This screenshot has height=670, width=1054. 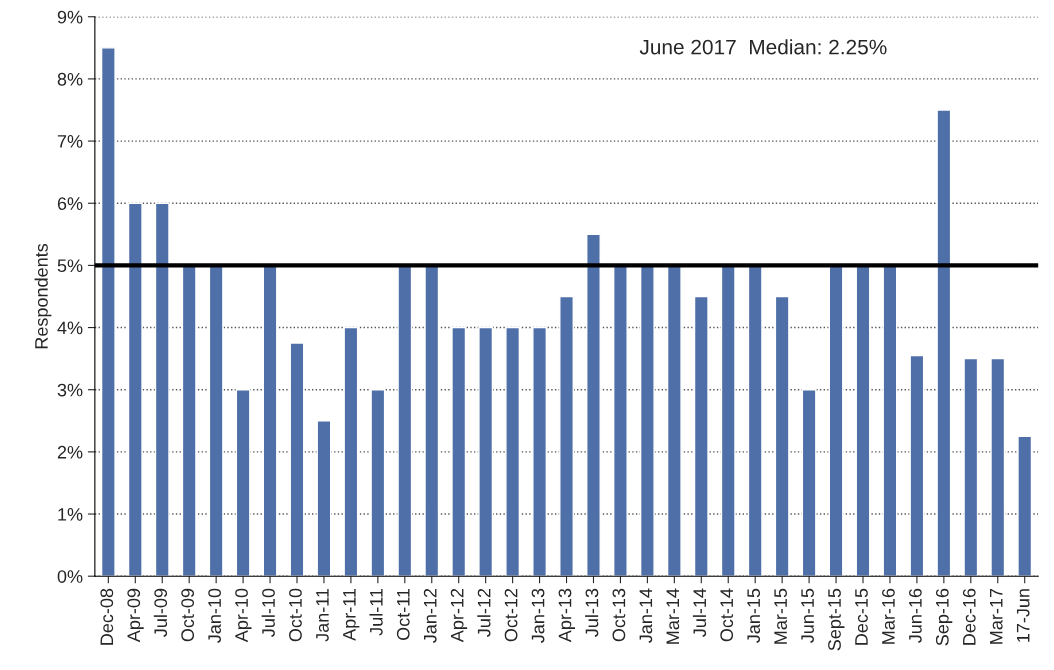 I want to click on x-tick-label: Oct-11, so click(x=403, y=614).